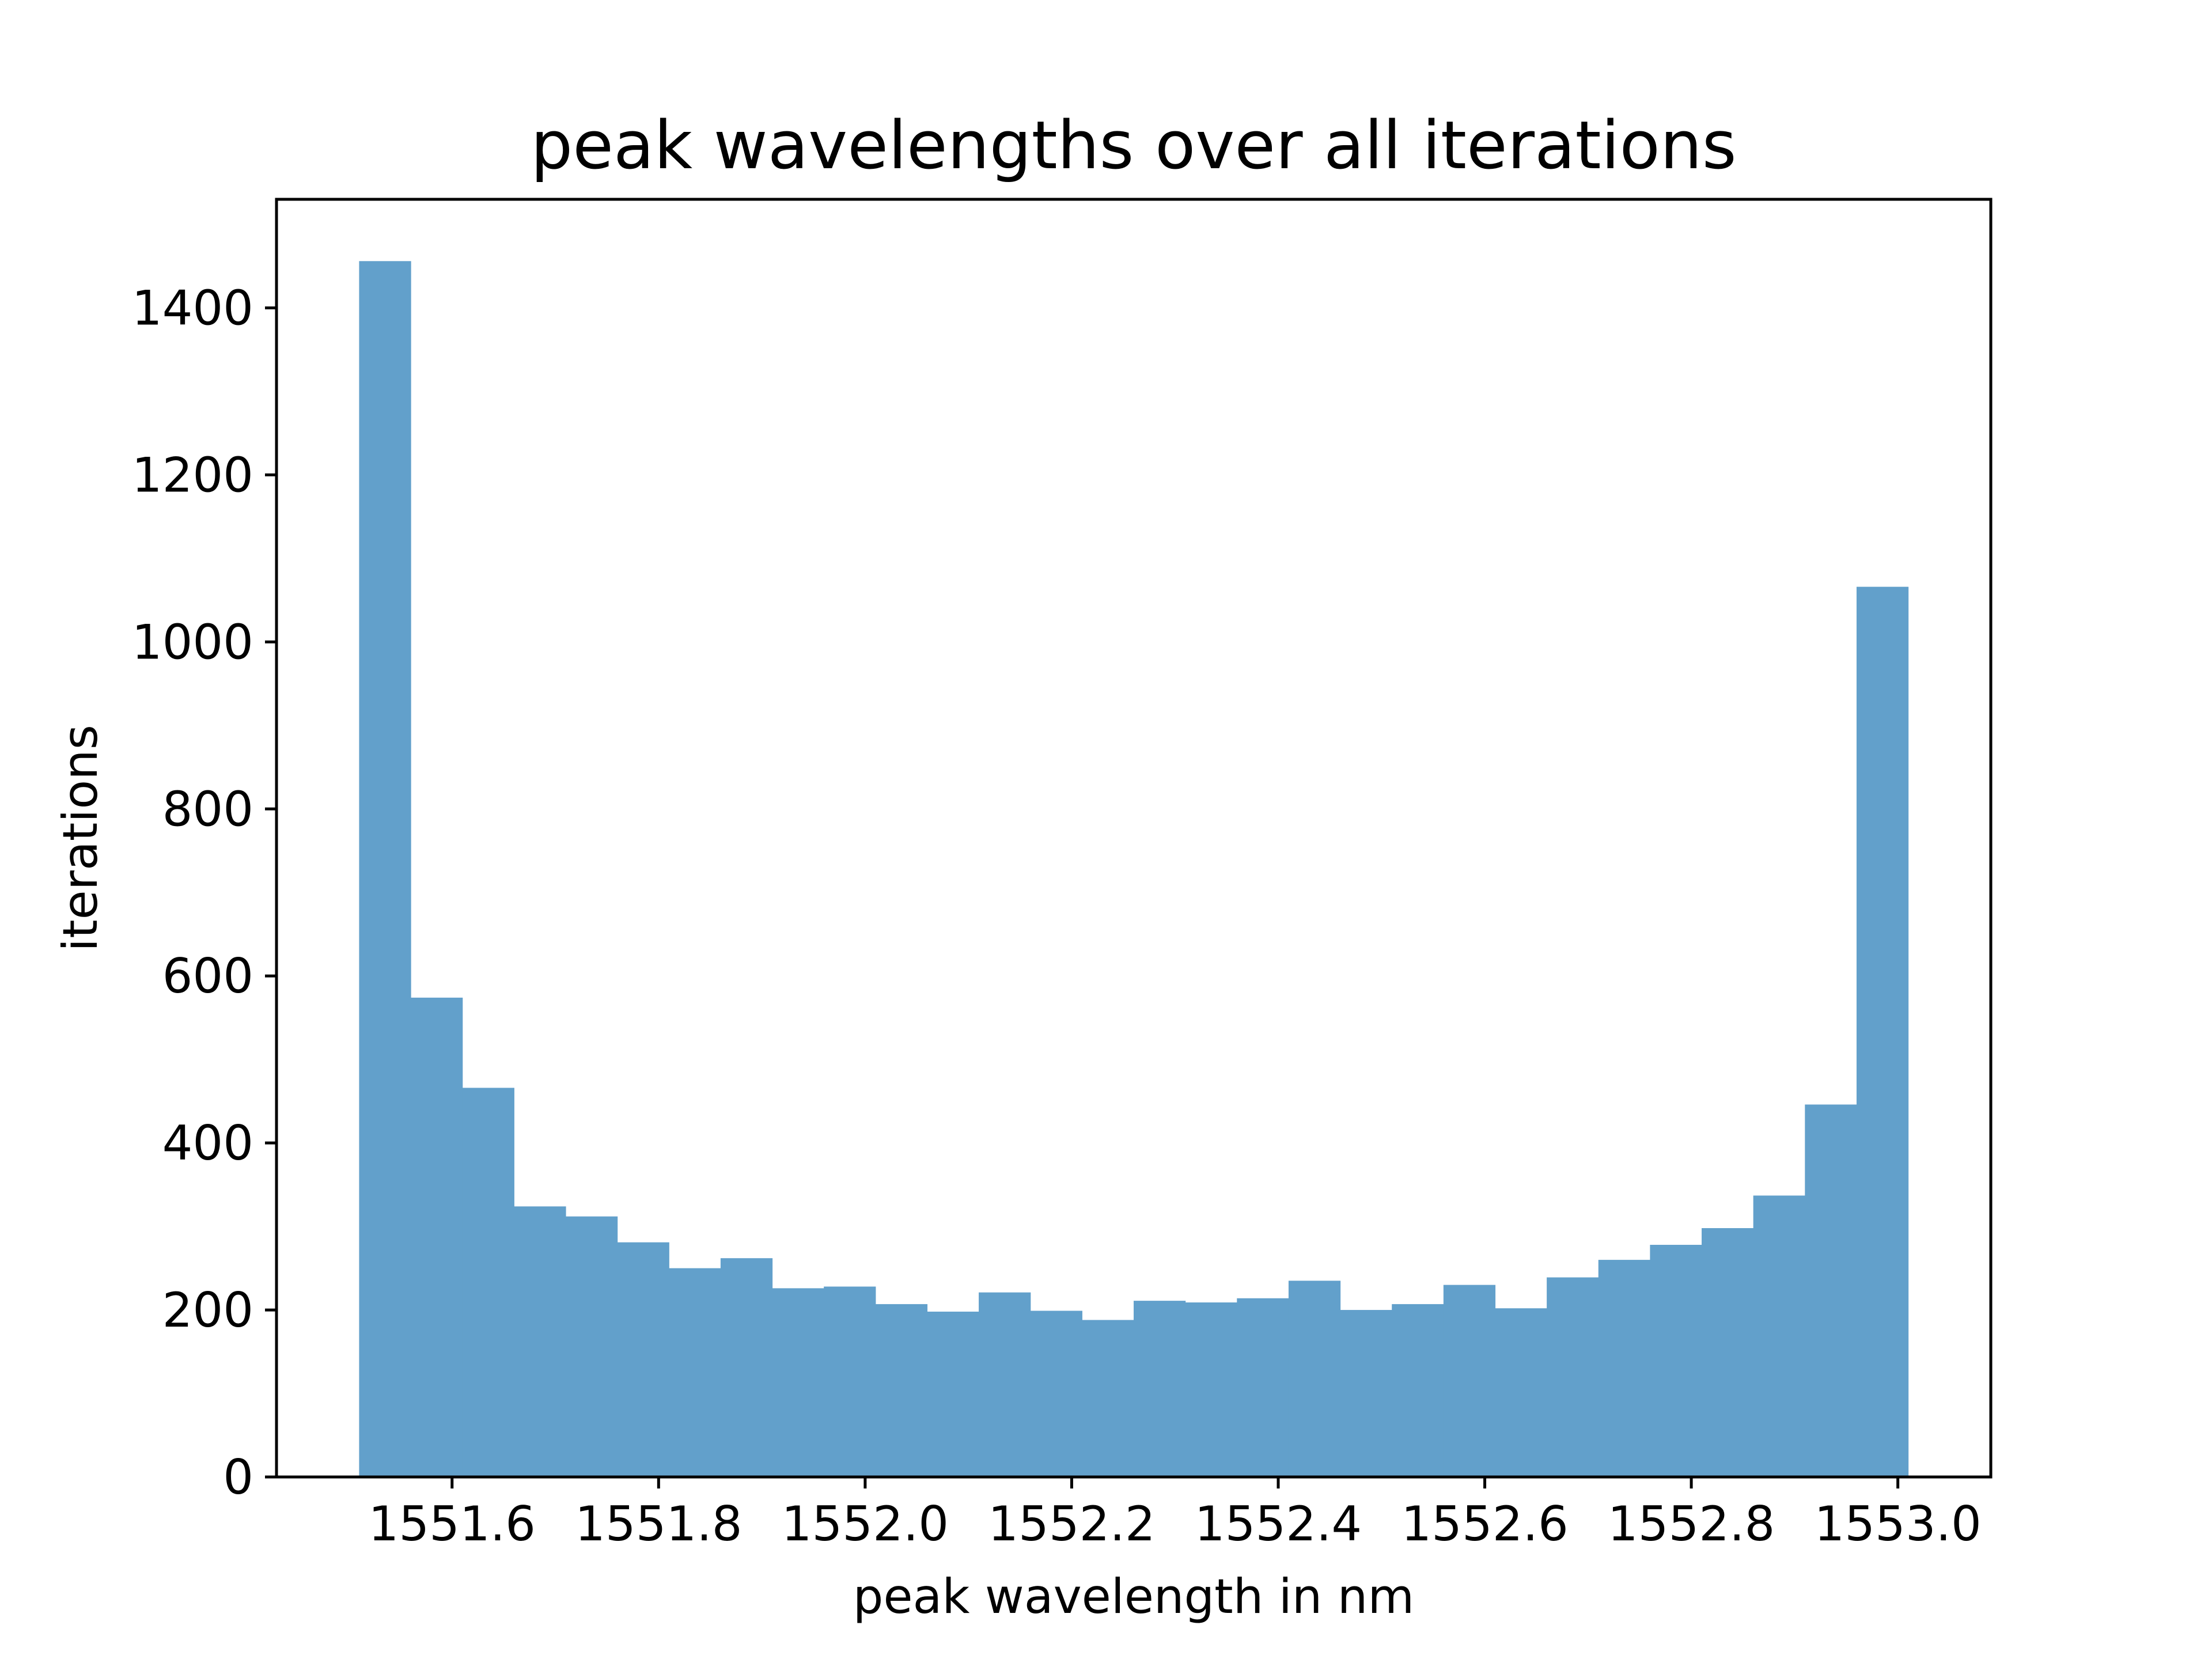  I want to click on x-tick-label: 1552.4, so click(1278, 1524).